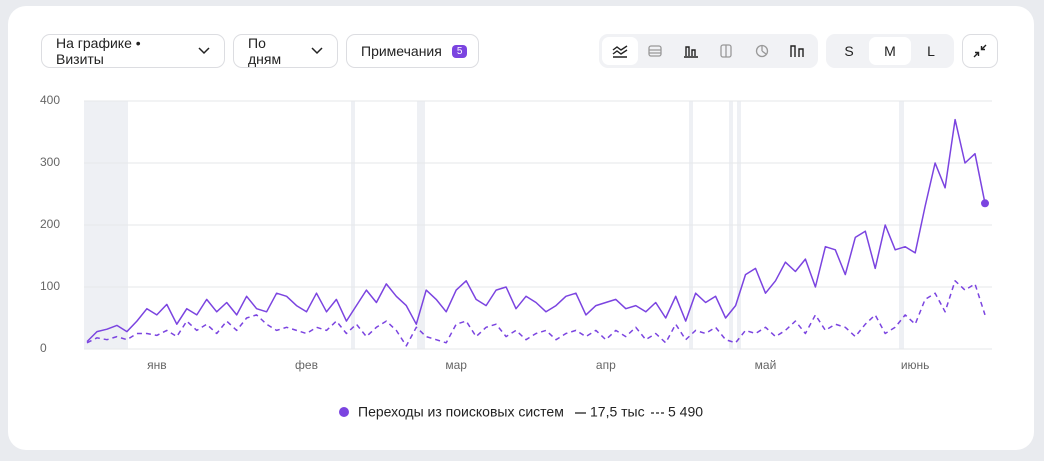 The height and width of the screenshot is (461, 1044). I want to click on x-tick-label: мар, so click(456, 365).